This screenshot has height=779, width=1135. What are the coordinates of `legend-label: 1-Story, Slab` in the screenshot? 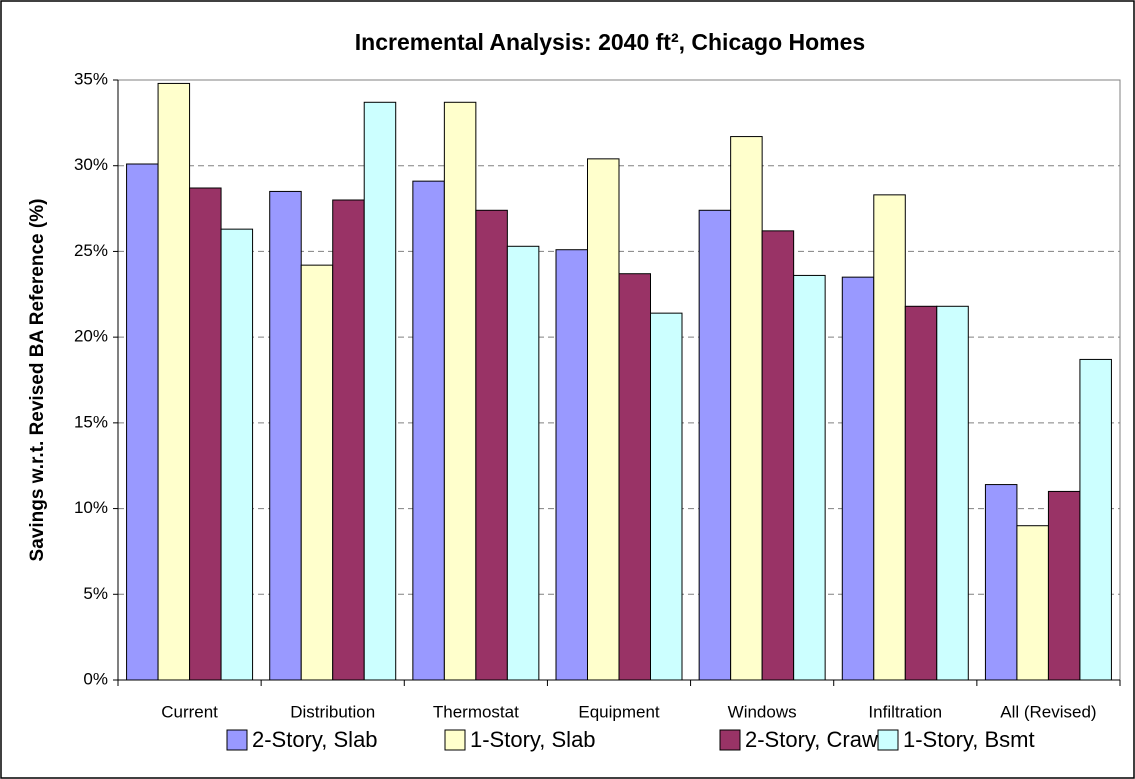 It's located at (533, 739).